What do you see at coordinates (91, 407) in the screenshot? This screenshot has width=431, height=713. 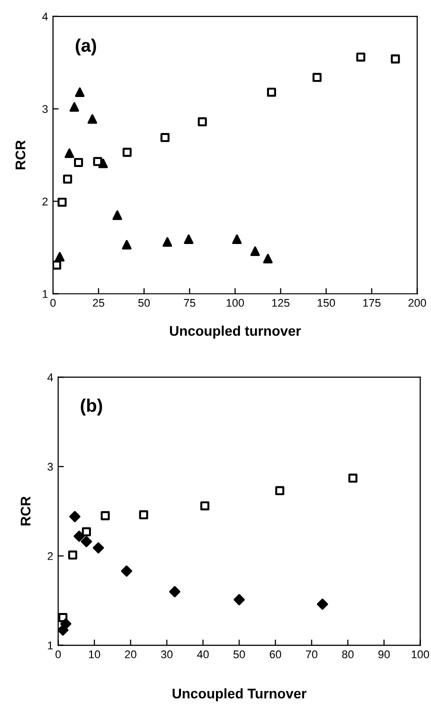 I see `annotation: (b)` at bounding box center [91, 407].